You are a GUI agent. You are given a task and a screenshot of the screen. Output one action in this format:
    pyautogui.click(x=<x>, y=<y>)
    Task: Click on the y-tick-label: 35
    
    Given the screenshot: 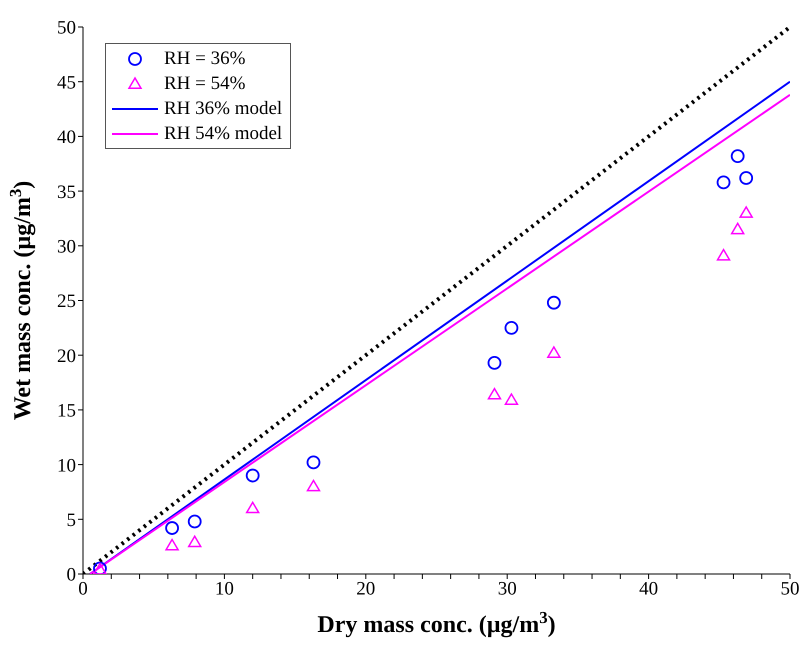 What is the action you would take?
    pyautogui.click(x=66, y=192)
    